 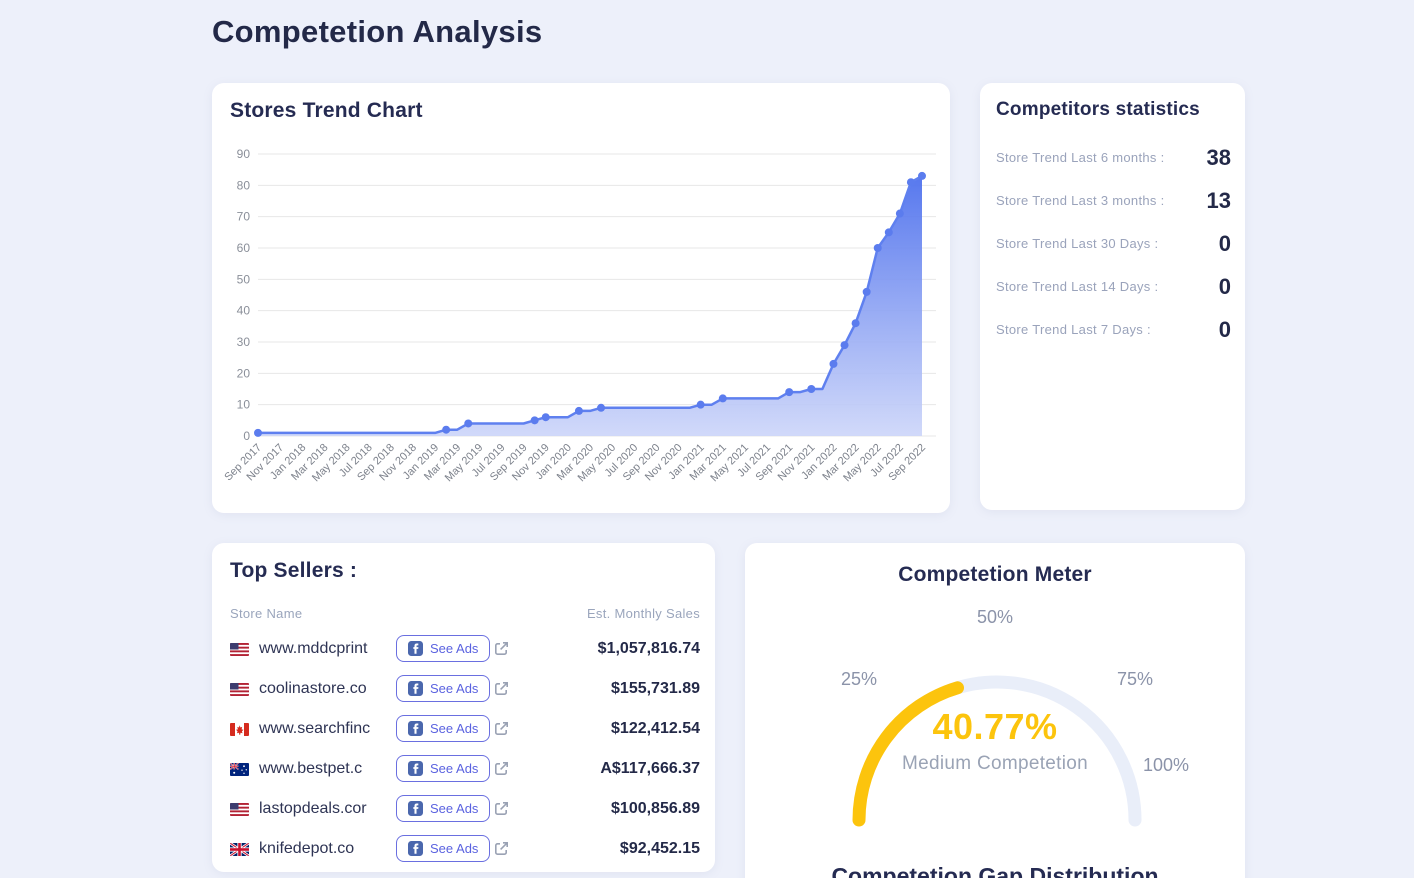 What do you see at coordinates (1077, 243) in the screenshot?
I see `stat-label: Store Trend Last 30 Days :` at bounding box center [1077, 243].